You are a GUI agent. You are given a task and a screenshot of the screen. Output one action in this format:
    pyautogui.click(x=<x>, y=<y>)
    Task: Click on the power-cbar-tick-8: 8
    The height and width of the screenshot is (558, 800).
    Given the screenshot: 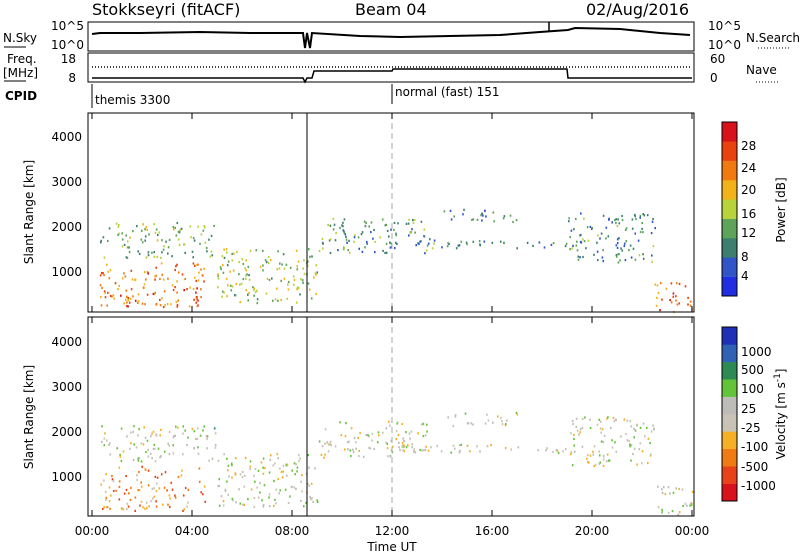 What is the action you would take?
    pyautogui.click(x=745, y=257)
    